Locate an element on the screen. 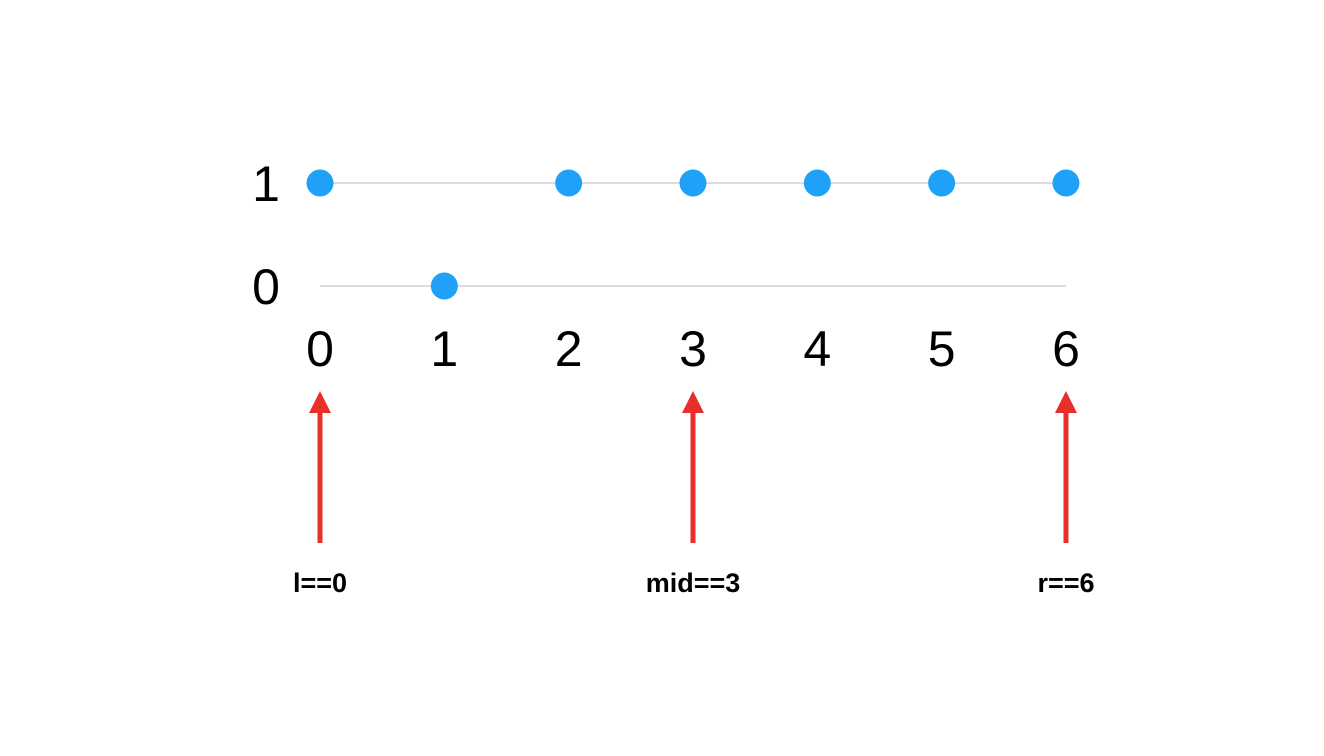 The image size is (1324, 756). pointer-label: mid==3 is located at coordinates (693, 583).